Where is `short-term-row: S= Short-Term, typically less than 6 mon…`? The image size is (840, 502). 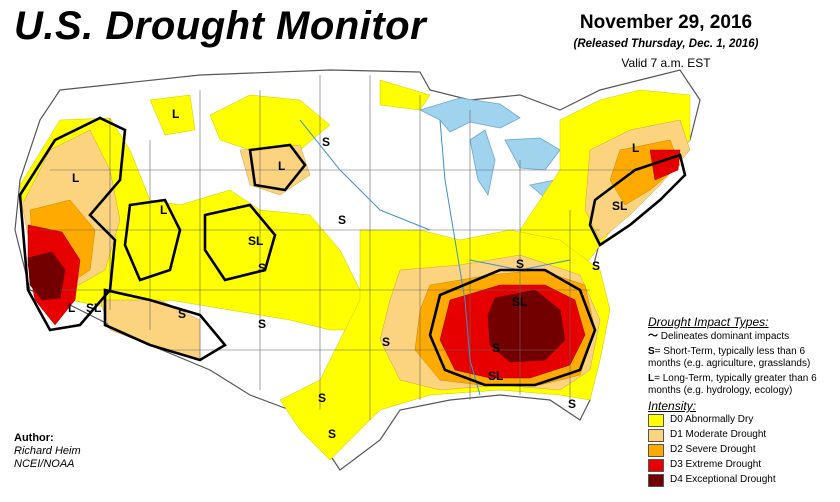 short-term-row: S= Short-Term, typically less than 6 mon… is located at coordinates (743, 358).